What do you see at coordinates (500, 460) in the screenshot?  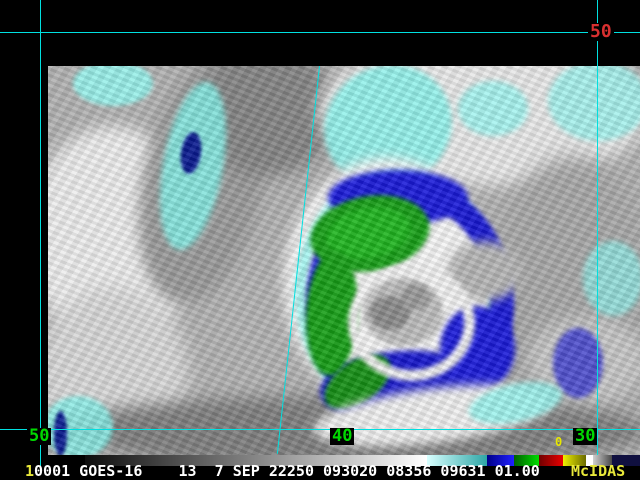 I see `colorbar-segment-blue-ramp` at bounding box center [500, 460].